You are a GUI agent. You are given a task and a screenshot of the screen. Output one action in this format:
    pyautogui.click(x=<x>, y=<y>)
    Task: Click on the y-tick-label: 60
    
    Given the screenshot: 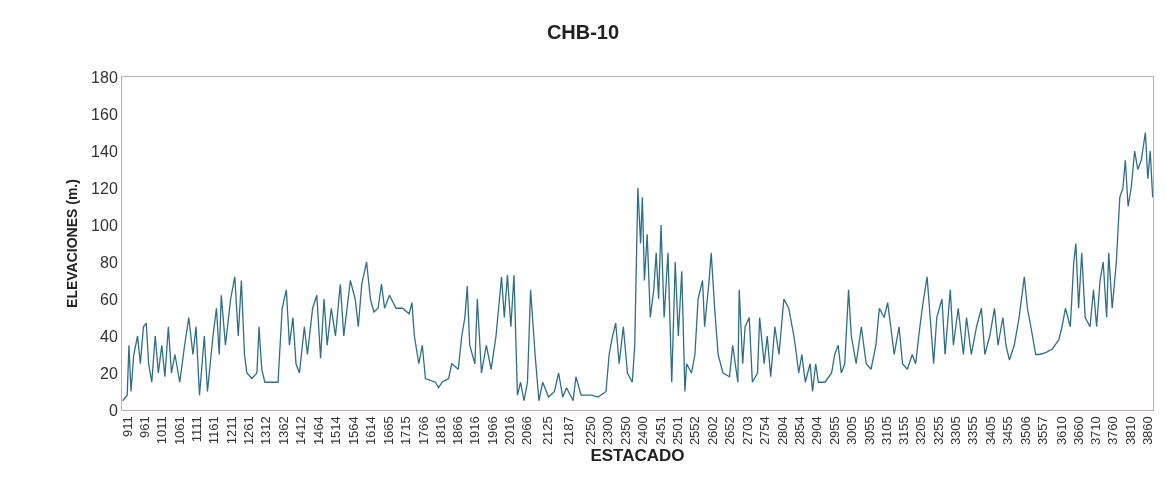 What is the action you would take?
    pyautogui.click(x=109, y=299)
    